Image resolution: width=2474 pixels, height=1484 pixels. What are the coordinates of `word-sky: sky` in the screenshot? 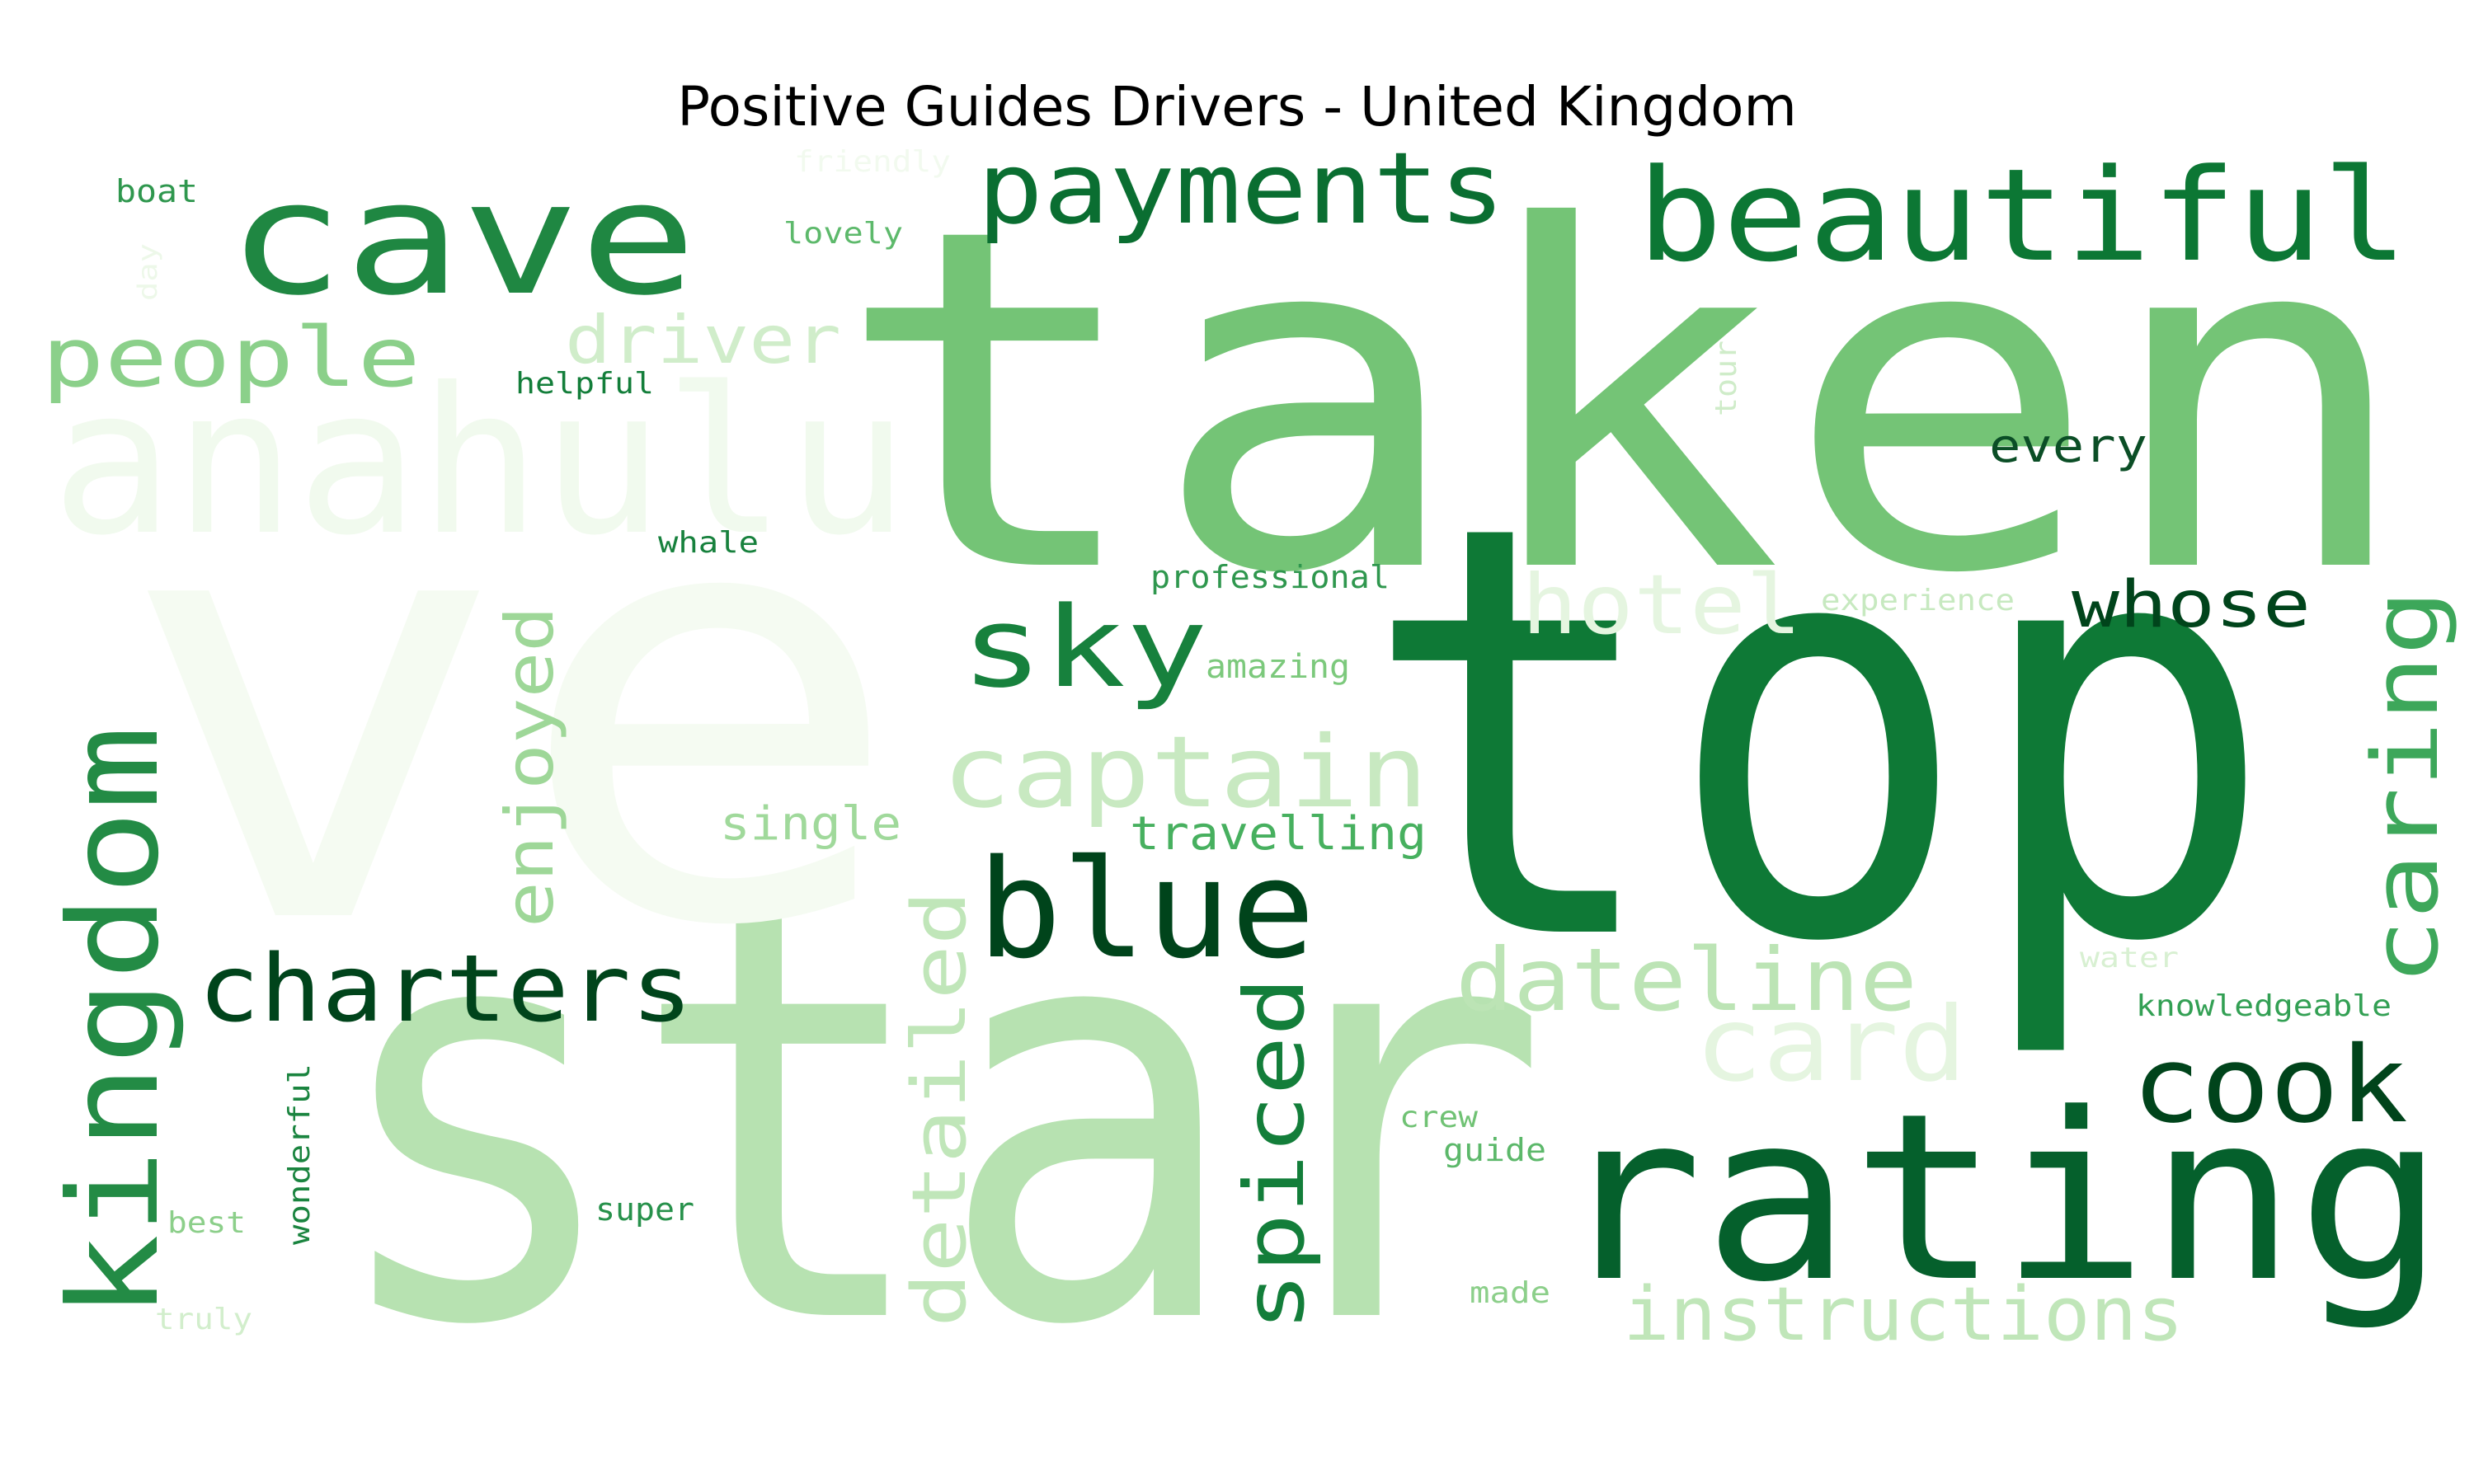 It's located at (1084, 647).